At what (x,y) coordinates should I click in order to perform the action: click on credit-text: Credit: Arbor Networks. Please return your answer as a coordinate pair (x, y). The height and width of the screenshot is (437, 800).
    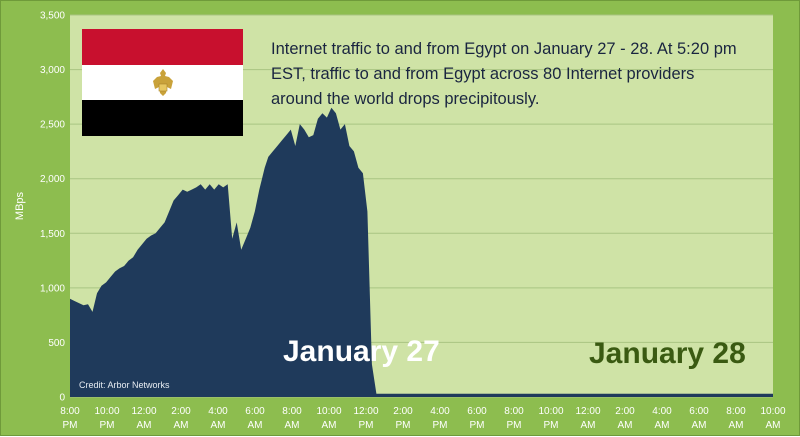
    Looking at the image, I should click on (124, 385).